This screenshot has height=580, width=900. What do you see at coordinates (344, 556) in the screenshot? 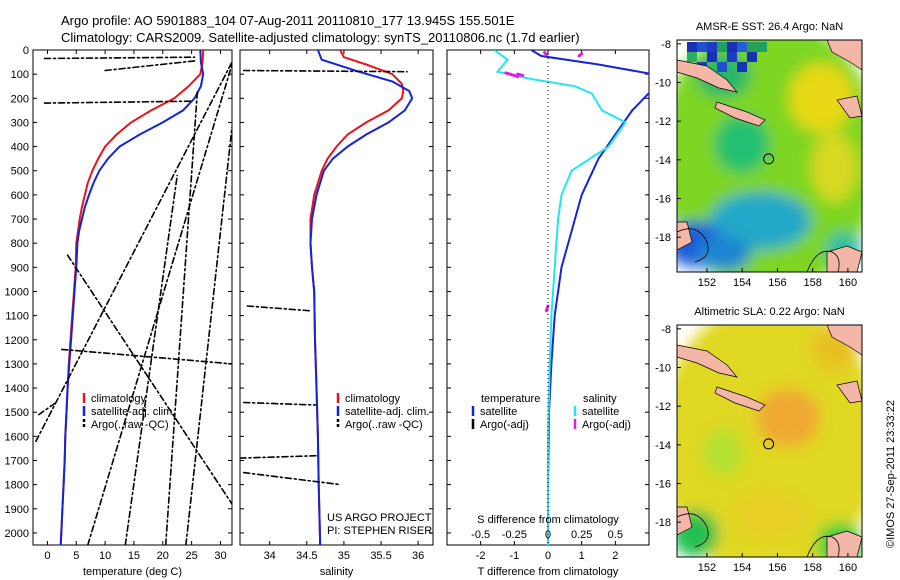
I see `salinity-xtick-label: 35` at bounding box center [344, 556].